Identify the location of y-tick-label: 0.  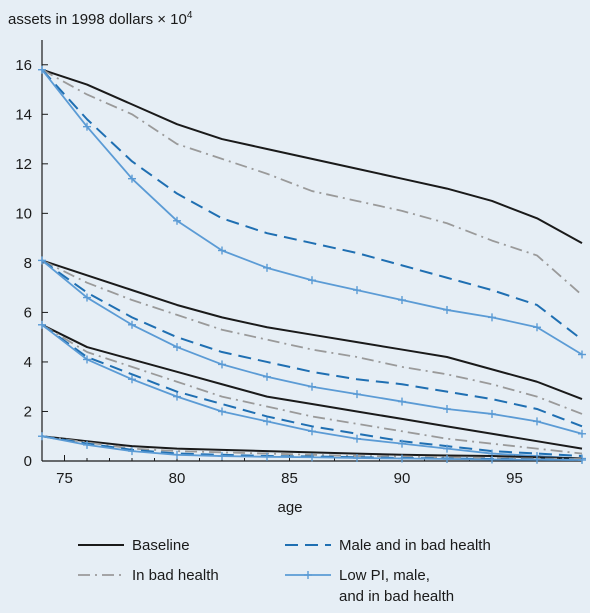
(28, 461).